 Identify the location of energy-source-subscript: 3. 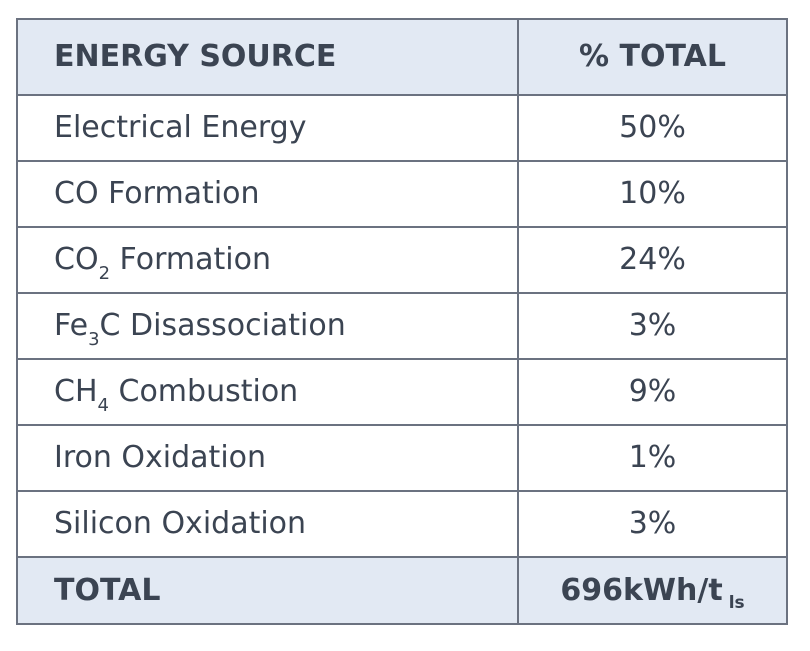
(94, 339).